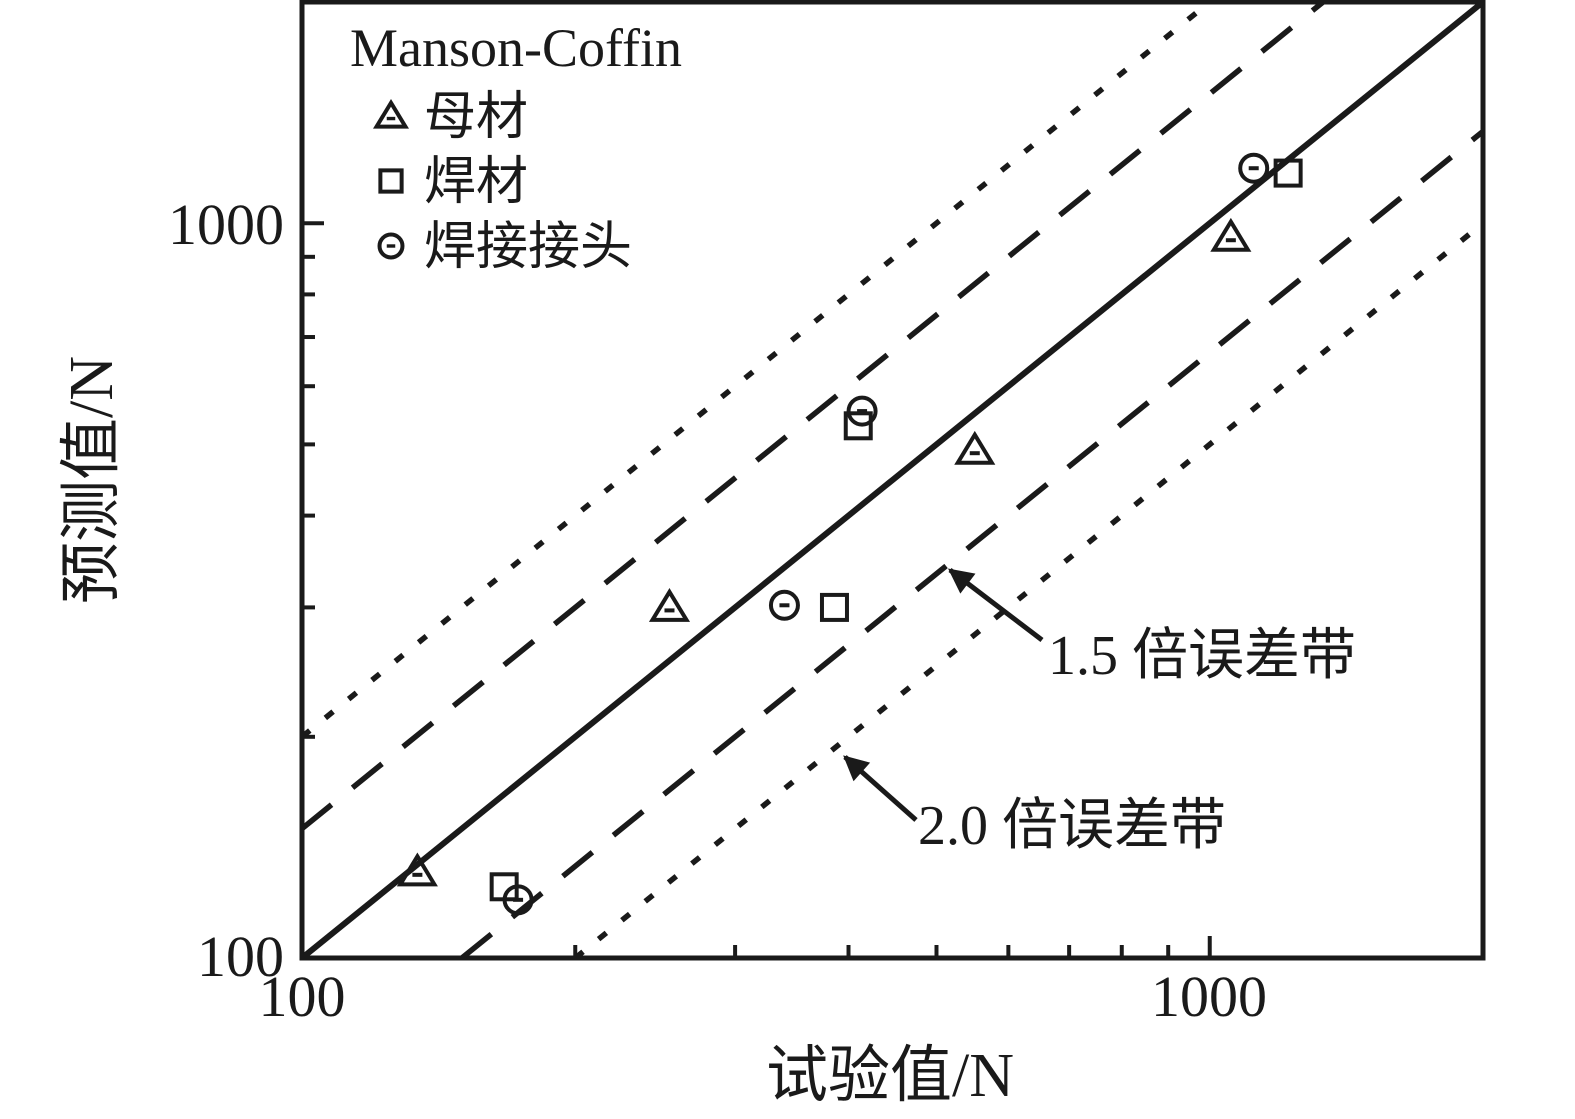  I want to click on legend-label-base-material: 母材, so click(476, 117).